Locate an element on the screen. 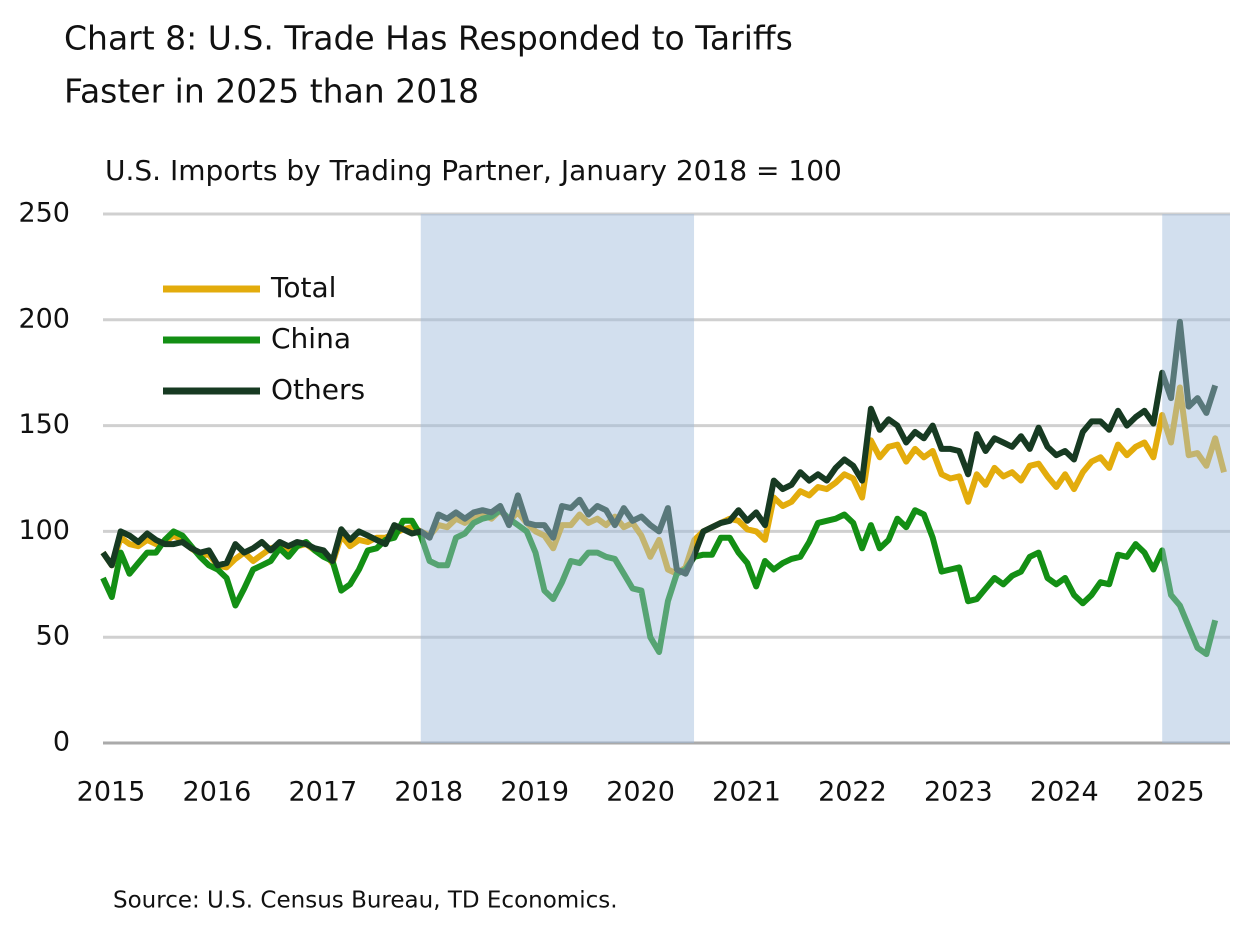 The width and height of the screenshot is (1240, 929). legend-label: Others is located at coordinates (318, 389).